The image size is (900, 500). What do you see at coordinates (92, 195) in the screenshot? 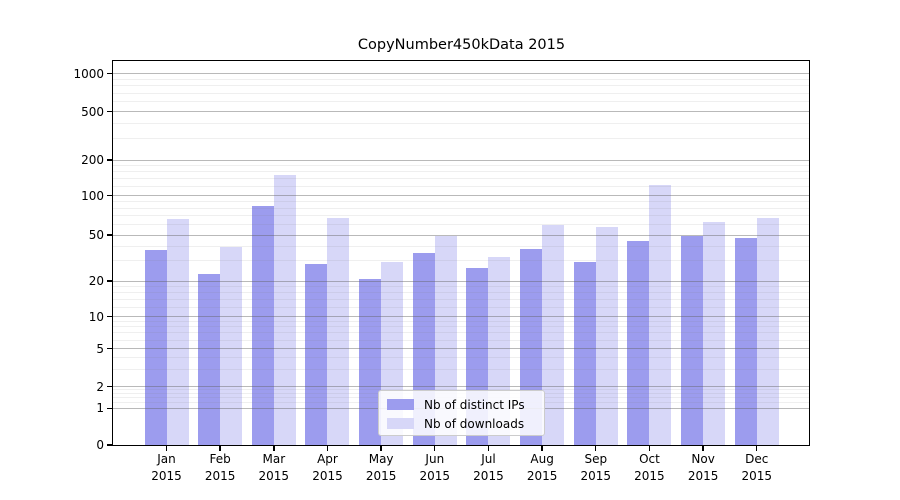
I see `y-tick-label: 100` at bounding box center [92, 195].